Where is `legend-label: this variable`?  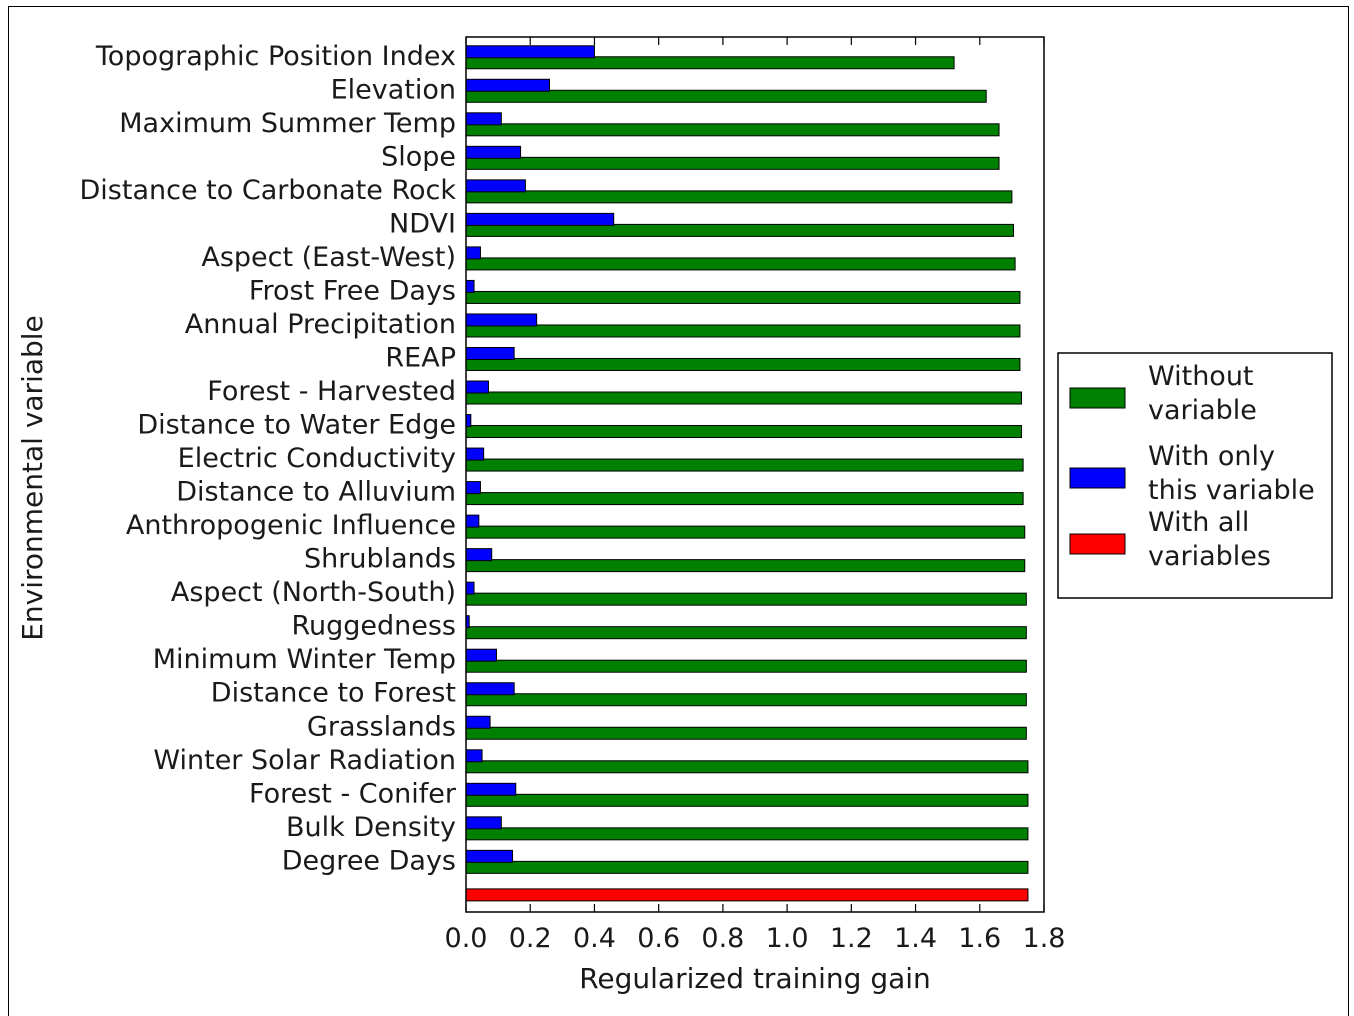
legend-label: this variable is located at coordinates (1231, 490).